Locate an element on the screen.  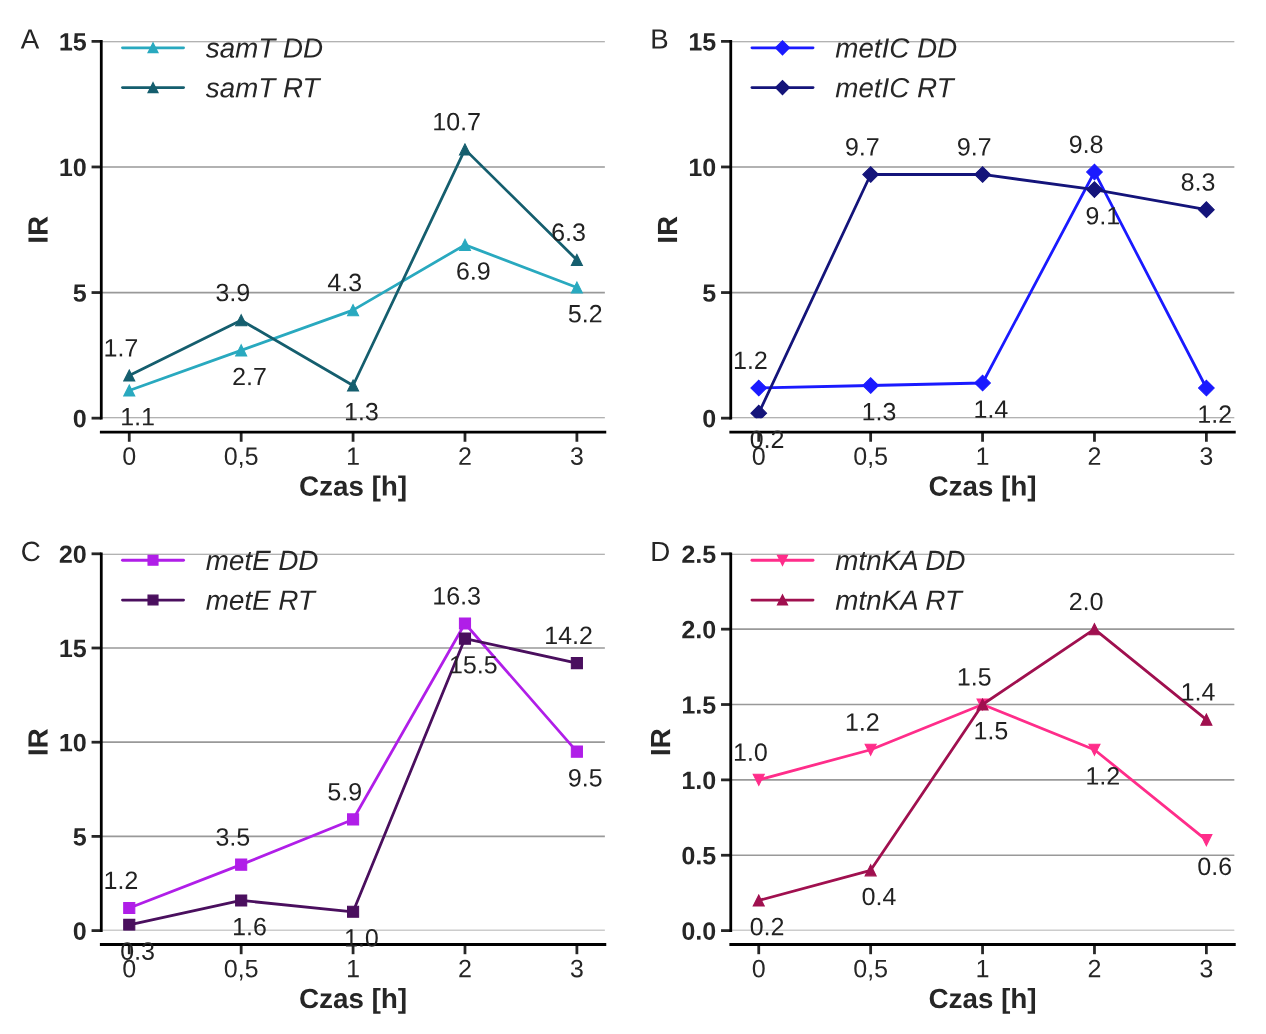
legend-label: metIC DD is located at coordinates (896, 48).